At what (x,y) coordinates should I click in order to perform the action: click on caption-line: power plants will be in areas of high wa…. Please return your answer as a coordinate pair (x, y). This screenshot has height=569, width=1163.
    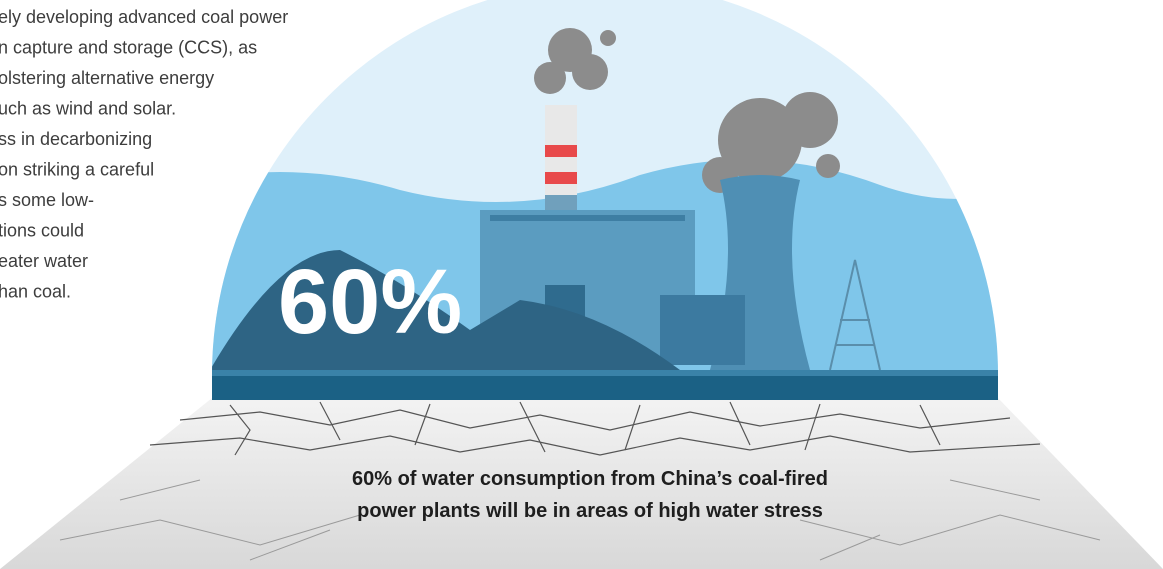
    Looking at the image, I should click on (590, 511).